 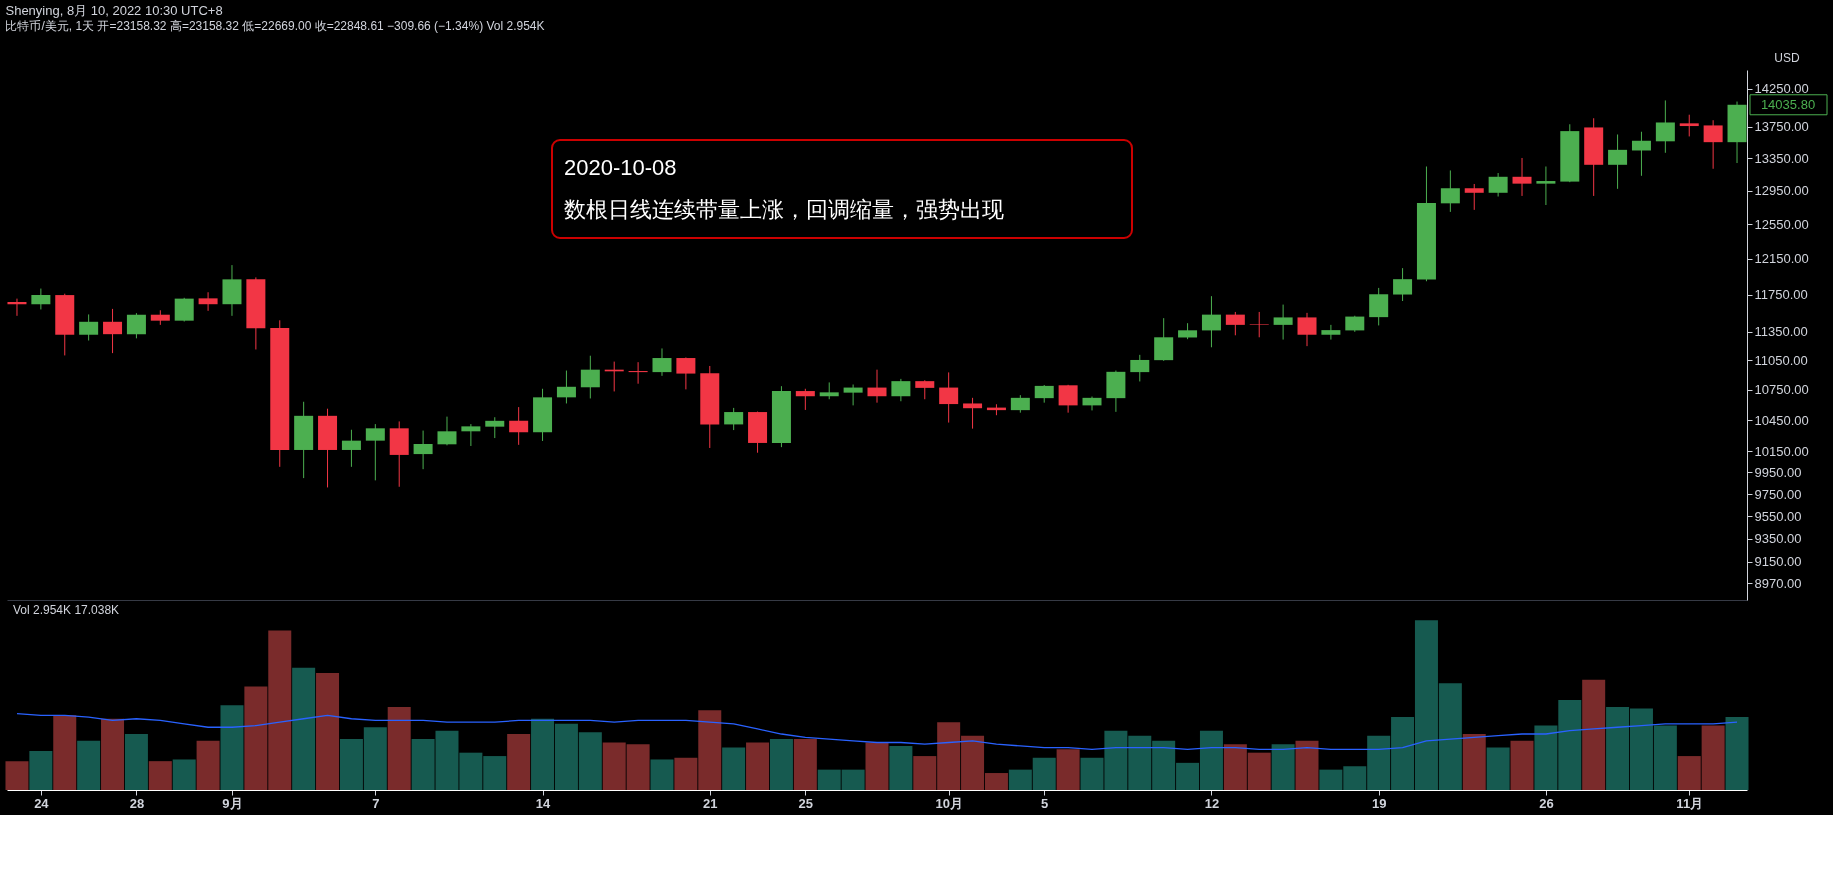 I want to click on x-tick-label: 25, so click(x=806, y=803).